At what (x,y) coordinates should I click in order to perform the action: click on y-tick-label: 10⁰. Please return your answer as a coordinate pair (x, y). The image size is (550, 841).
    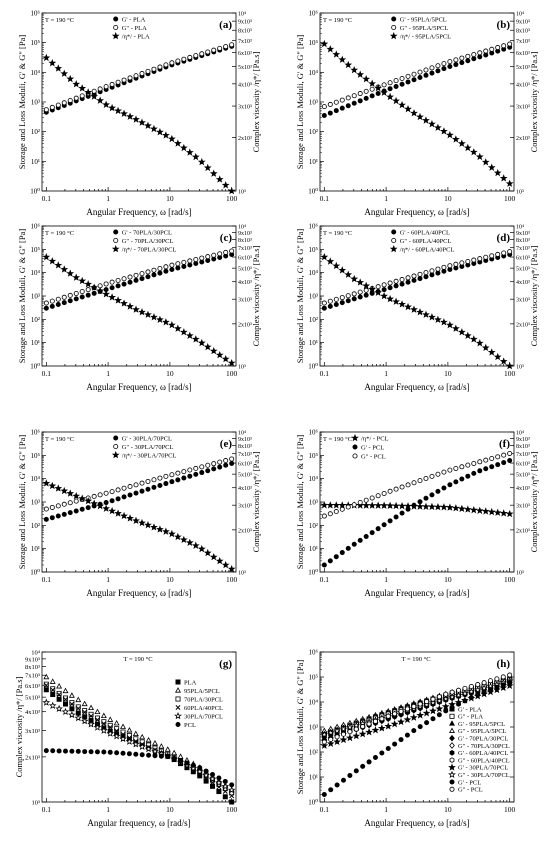
    Looking at the image, I should click on (35, 367).